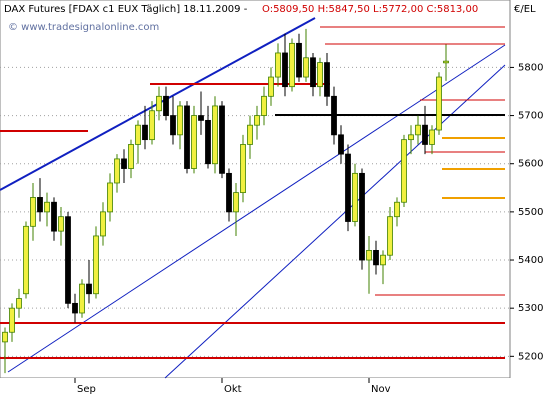  What do you see at coordinates (233, 389) in the screenshot?
I see `x-tick-label: Okt` at bounding box center [233, 389].